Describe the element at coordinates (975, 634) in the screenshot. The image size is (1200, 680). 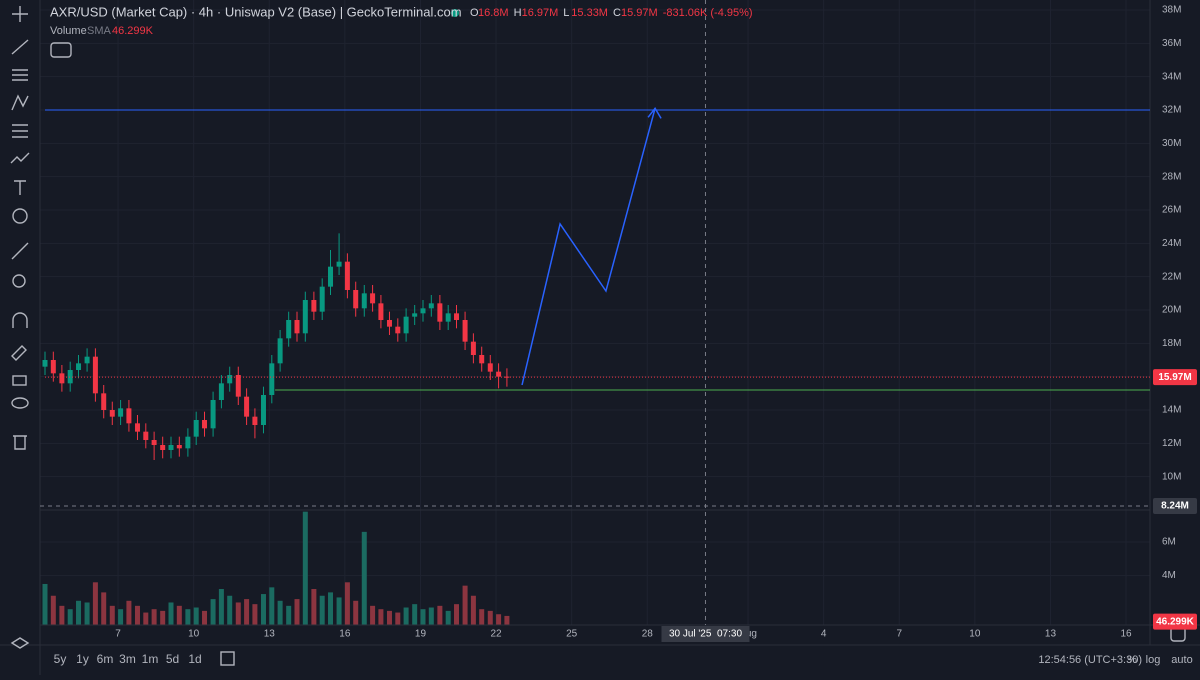
I see `x-tick-label: 10` at that location.